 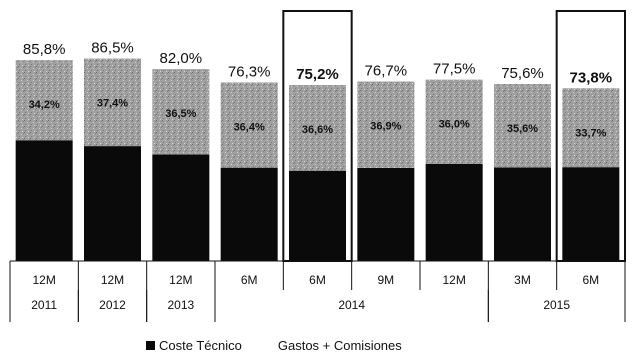 What do you see at coordinates (556, 305) in the screenshot?
I see `x-label-year: 2015` at bounding box center [556, 305].